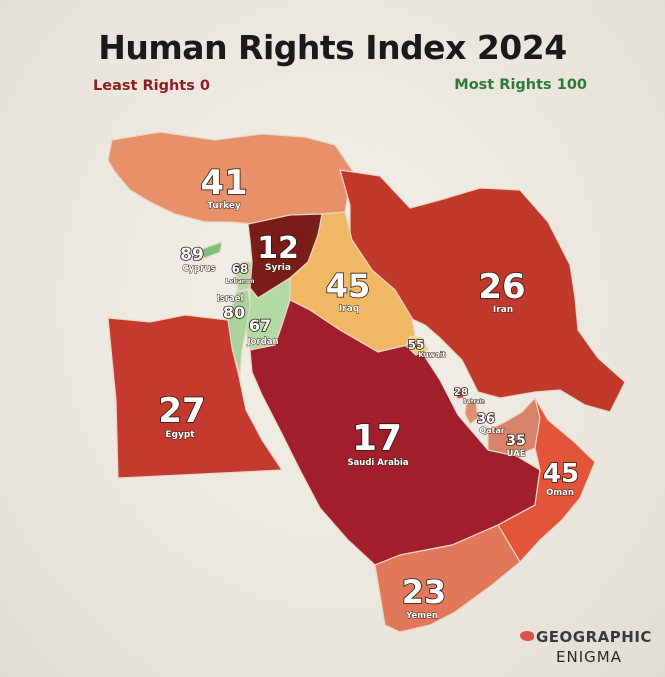  I want to click on score-lebanon: 68, so click(240, 269).